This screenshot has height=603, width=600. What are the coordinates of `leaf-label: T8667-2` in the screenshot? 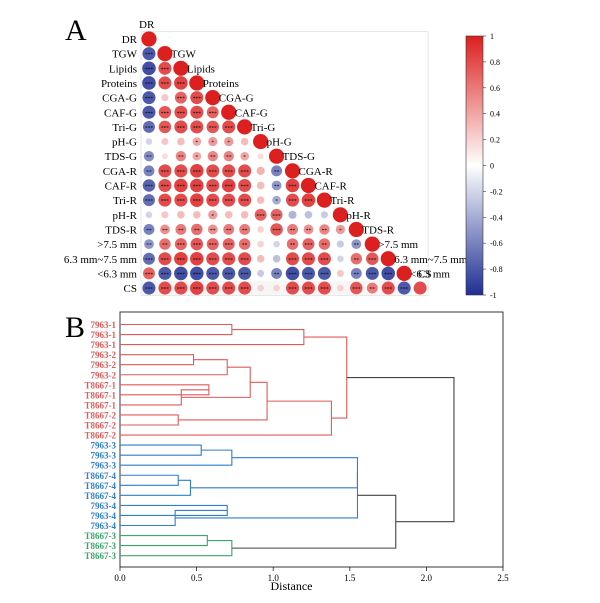 It's located at (101, 436).